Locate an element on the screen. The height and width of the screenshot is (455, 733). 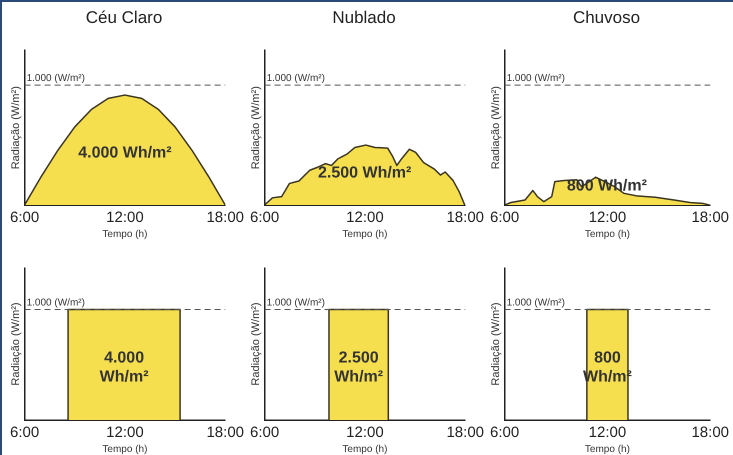
chart-title: Céu Claro is located at coordinates (124, 17).